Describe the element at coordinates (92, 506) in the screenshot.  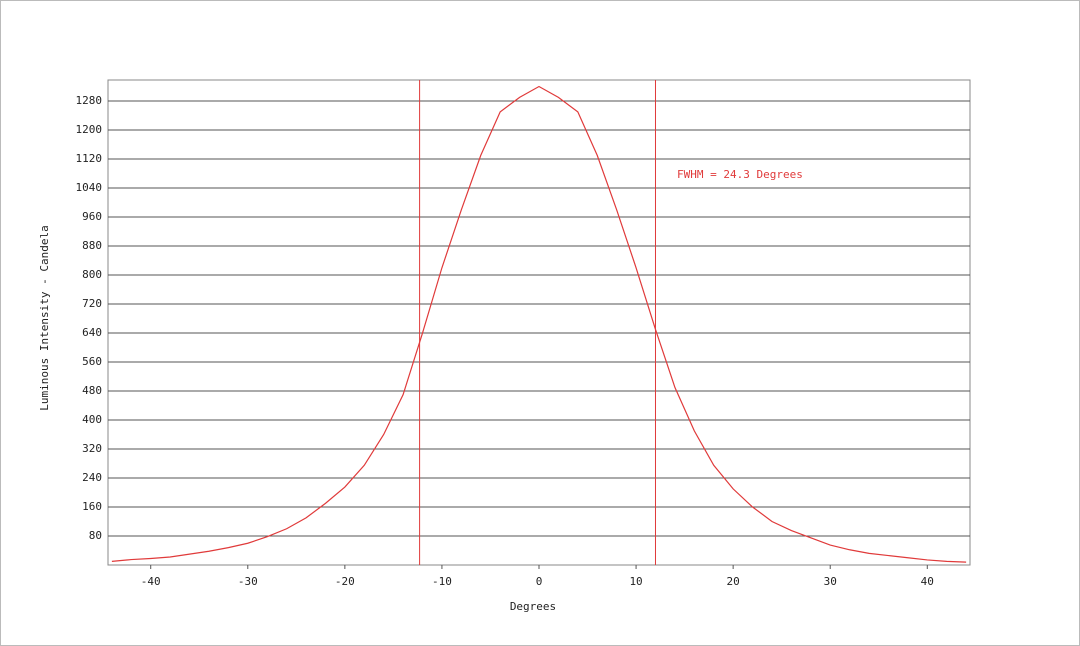
I see `y-tick-label: 160` at that location.